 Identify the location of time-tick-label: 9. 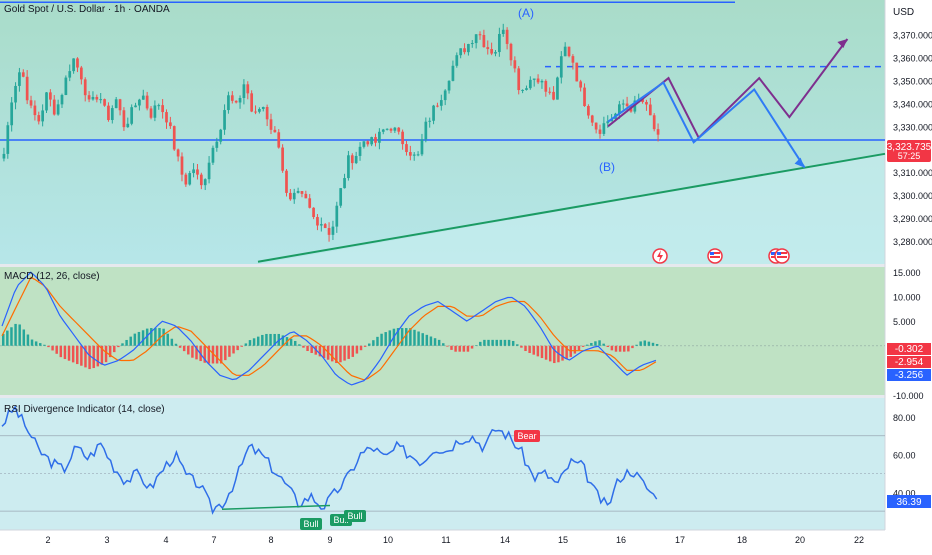
(329, 540).